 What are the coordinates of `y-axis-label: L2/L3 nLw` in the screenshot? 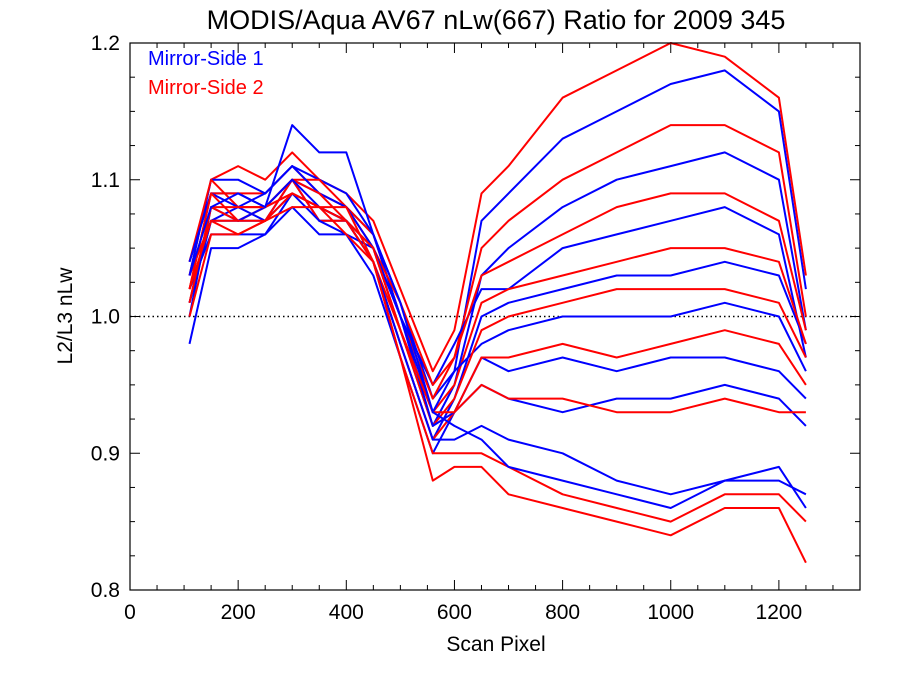 It's located at (65, 316).